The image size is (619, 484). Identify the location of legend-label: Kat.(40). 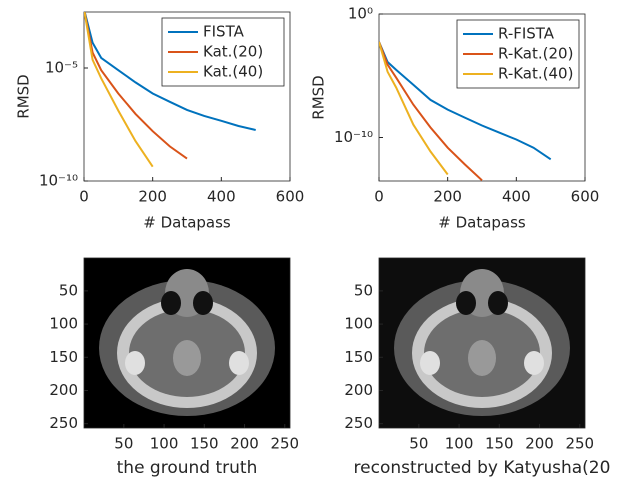
(233, 72).